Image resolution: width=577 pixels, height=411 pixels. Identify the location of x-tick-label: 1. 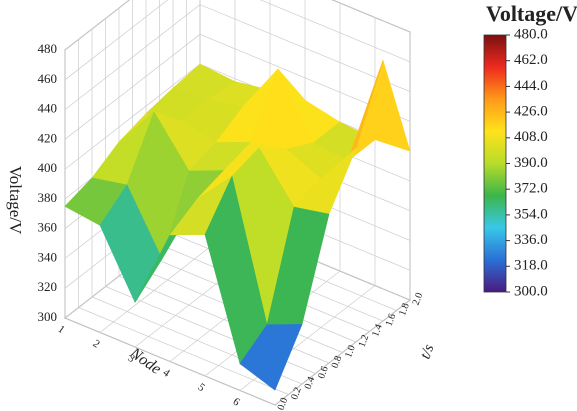
(61, 329).